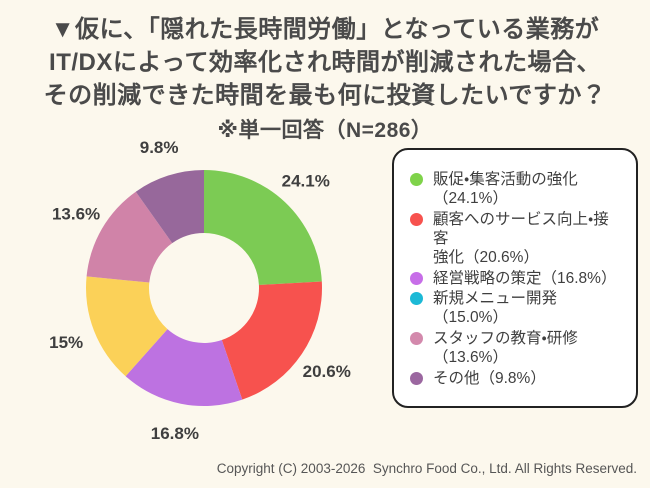  What do you see at coordinates (521, 238) in the screenshot?
I see `legend-item-label: 顧客へのサービス向上・接客 強化（20.6%）` at bounding box center [521, 238].